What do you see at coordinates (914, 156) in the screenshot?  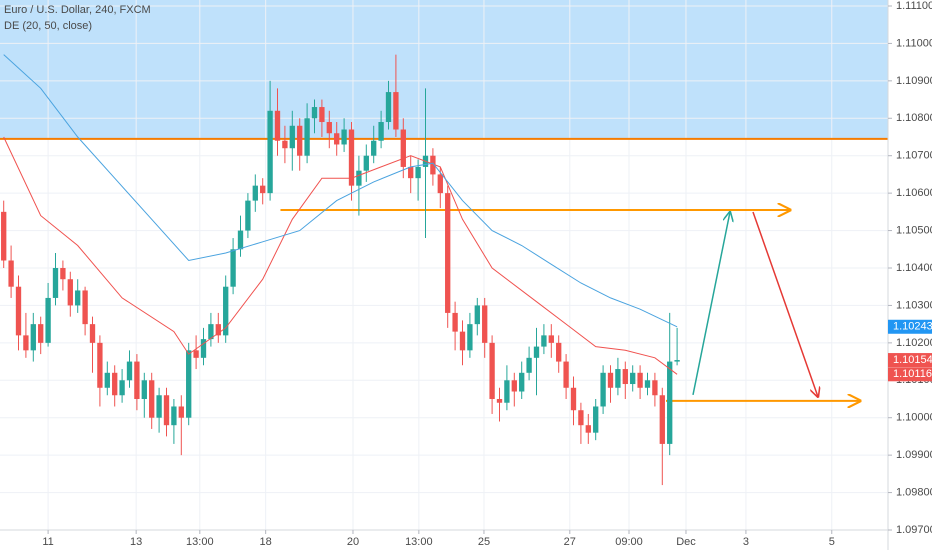 I see `y-tick-label: 1.10700` at bounding box center [914, 156].